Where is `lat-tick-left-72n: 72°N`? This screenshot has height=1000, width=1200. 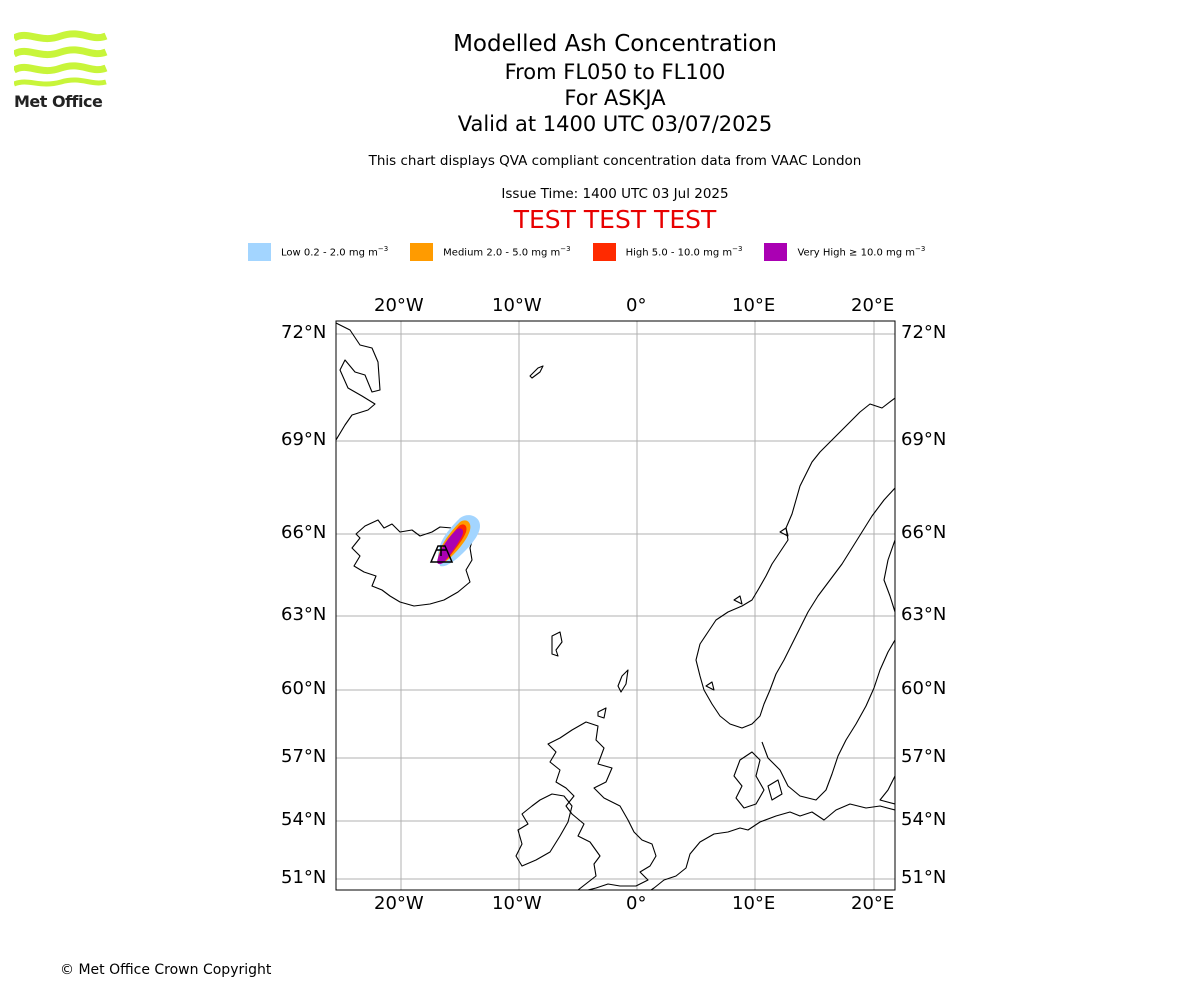 lat-tick-left-72n: 72°N is located at coordinates (304, 332).